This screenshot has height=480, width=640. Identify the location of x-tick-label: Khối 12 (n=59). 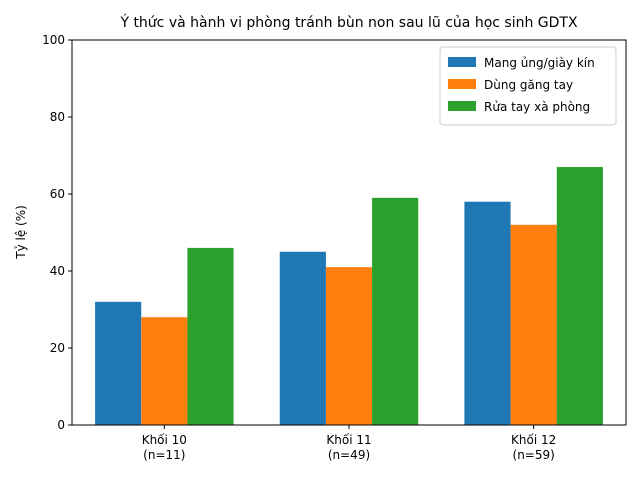
(533, 447).